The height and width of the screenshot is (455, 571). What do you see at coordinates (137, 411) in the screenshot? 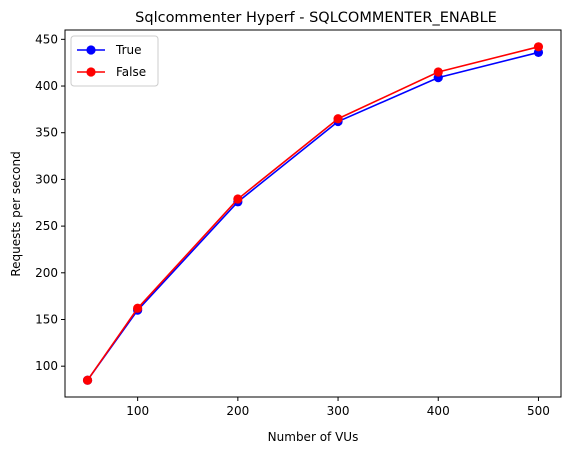
I see `x-tick-label: 100` at bounding box center [137, 411].